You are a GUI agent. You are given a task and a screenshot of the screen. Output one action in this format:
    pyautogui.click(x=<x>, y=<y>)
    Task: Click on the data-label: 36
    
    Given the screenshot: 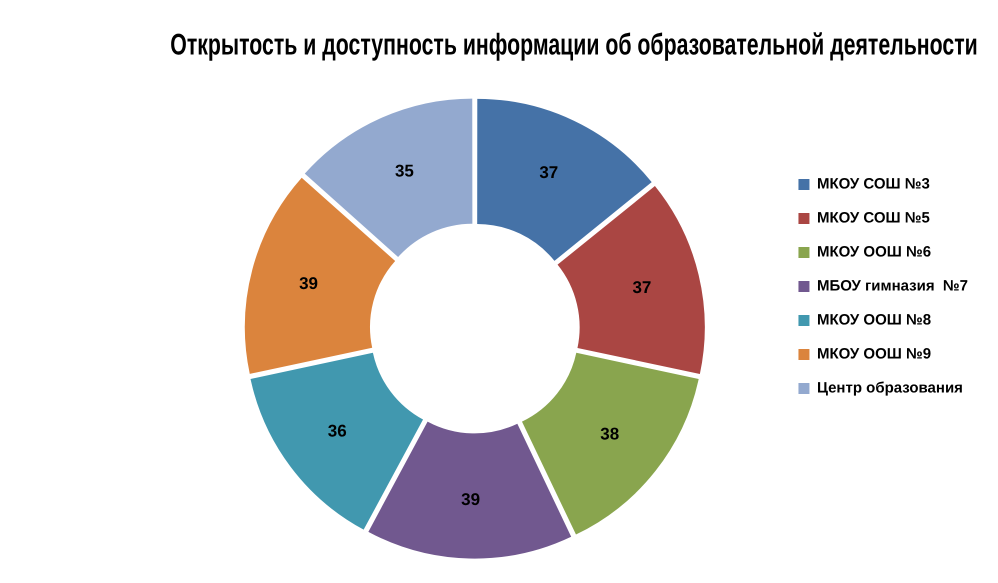 What is the action you would take?
    pyautogui.click(x=337, y=430)
    